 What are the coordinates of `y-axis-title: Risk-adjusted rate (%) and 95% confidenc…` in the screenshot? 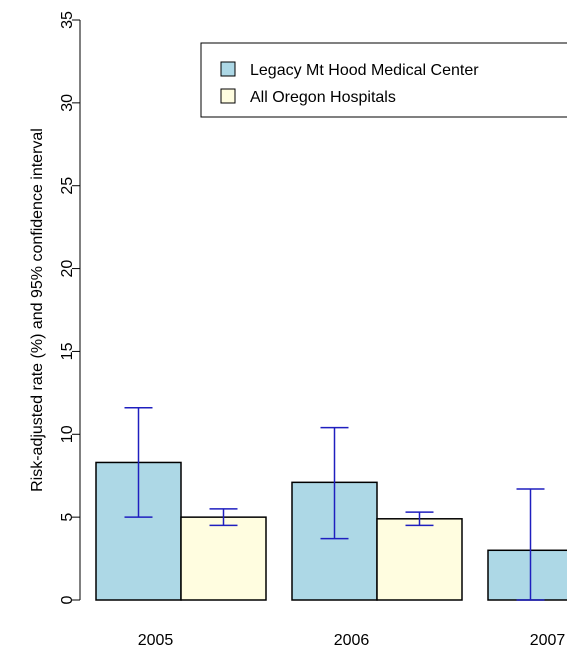 It's located at (37, 310).